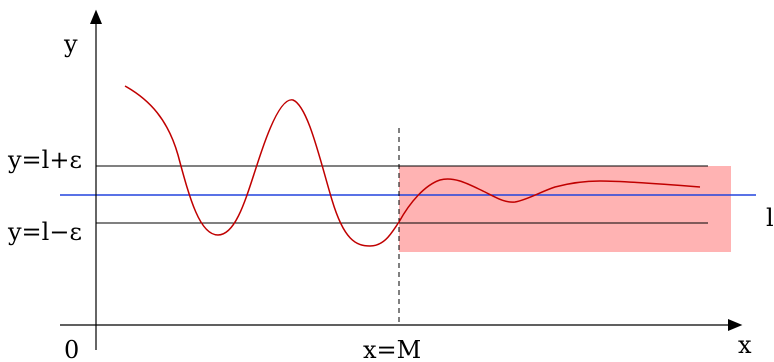 This screenshot has width=774, height=362. I want to click on lower-bound-label: y=l−ε, so click(44, 232).